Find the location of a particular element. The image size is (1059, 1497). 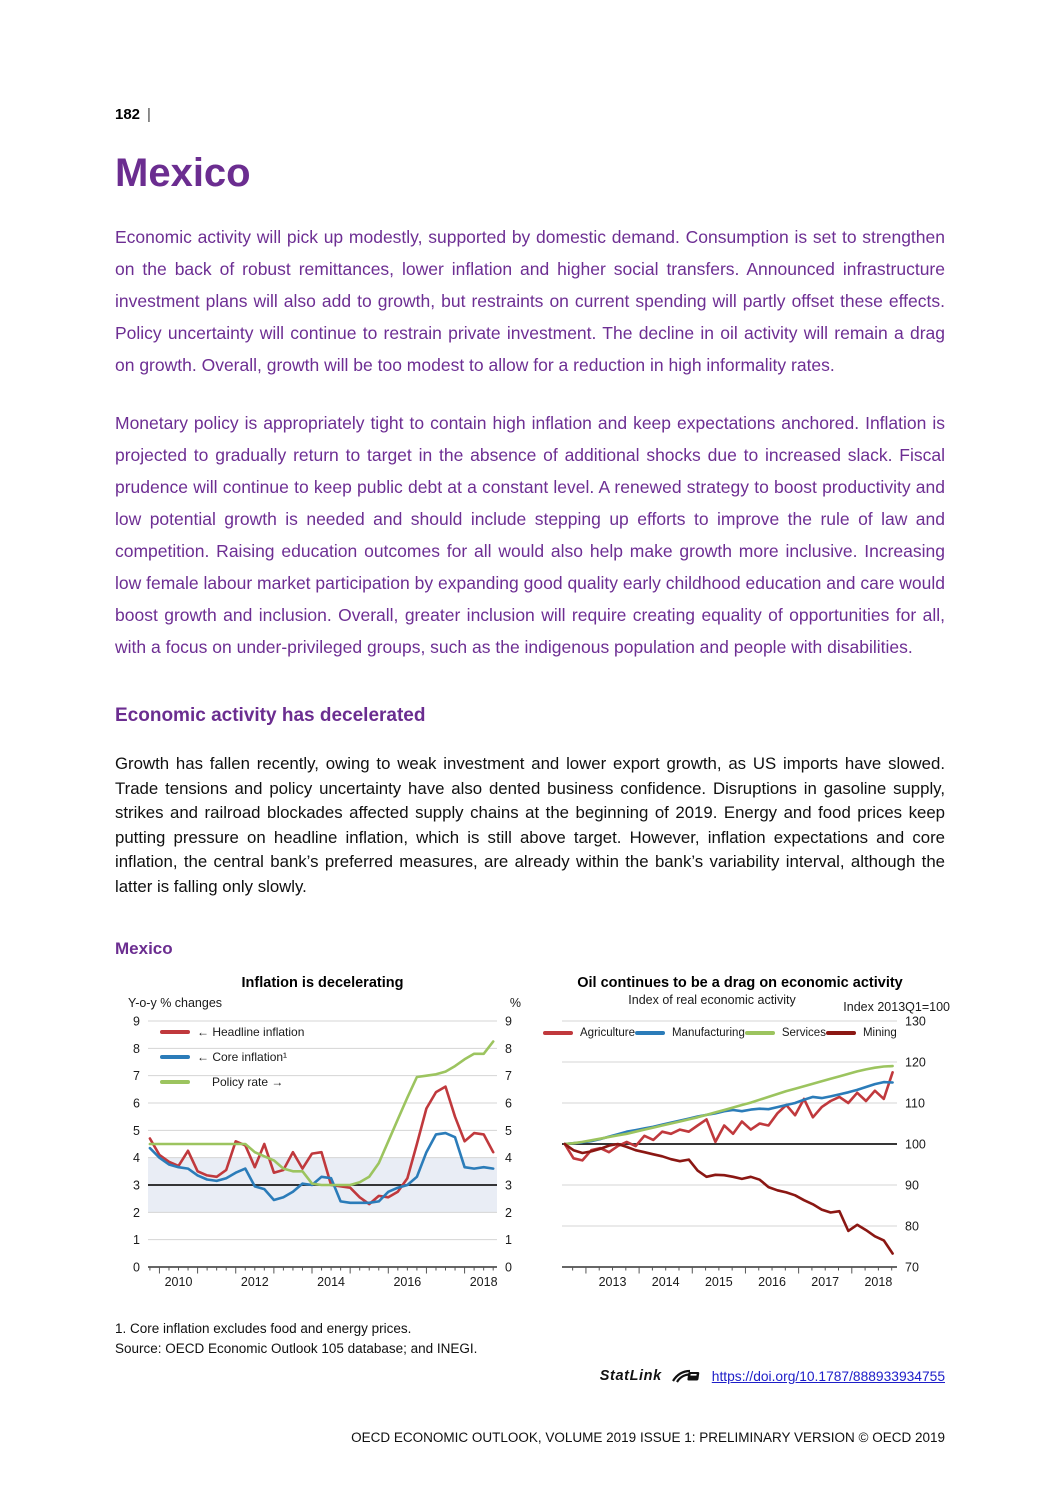

svg-text: 2012 is located at coordinates (255, 1282).